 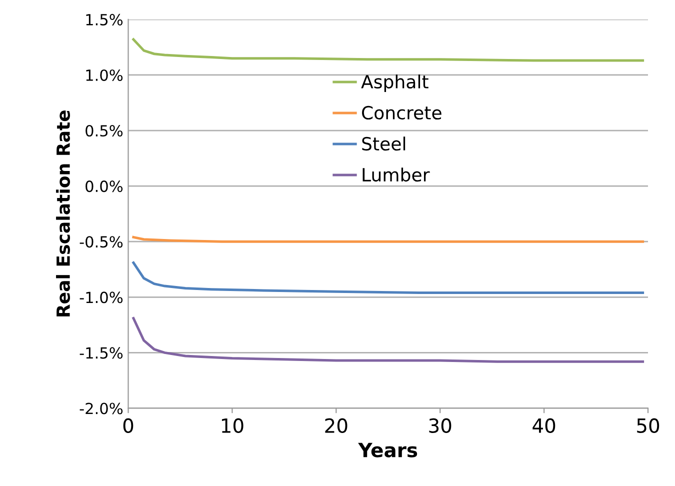 What do you see at coordinates (104, 20) in the screenshot?
I see `y-tick-label: 1.5%` at bounding box center [104, 20].